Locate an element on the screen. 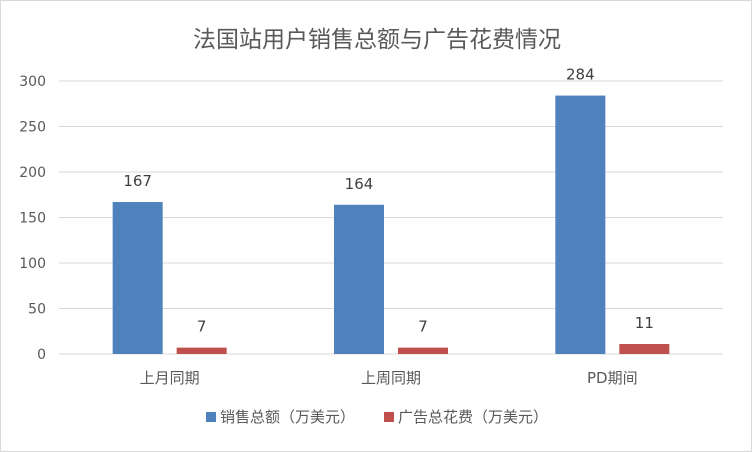 Image resolution: width=752 pixels, height=452 pixels. y-axis-ticks: 0 50 100 150 200 250 300 is located at coordinates (32, 218).